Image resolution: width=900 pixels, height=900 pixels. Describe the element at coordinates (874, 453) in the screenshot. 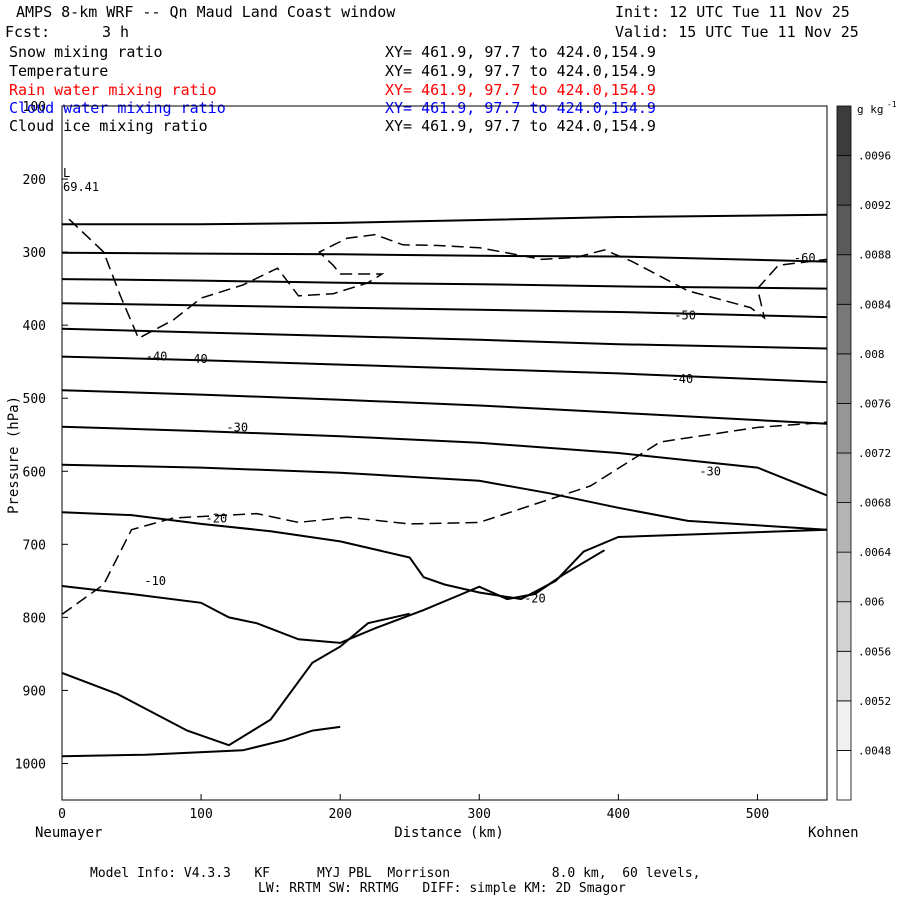

I see `colorbar-label: .0072` at that location.